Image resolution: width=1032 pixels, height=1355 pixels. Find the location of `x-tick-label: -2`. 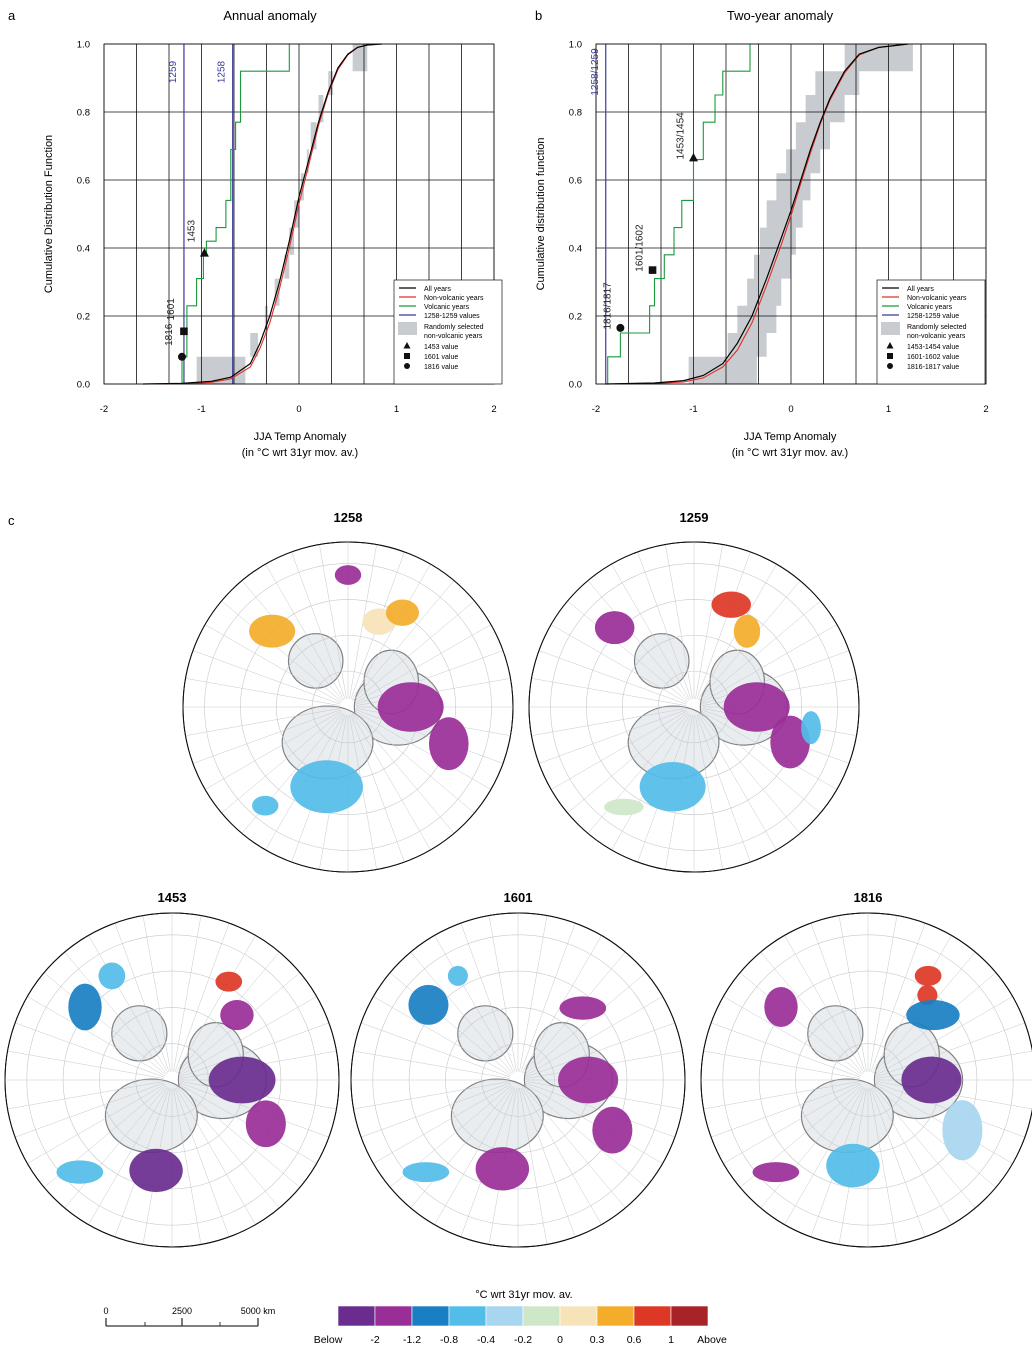

x-tick-label: -2 is located at coordinates (104, 409).